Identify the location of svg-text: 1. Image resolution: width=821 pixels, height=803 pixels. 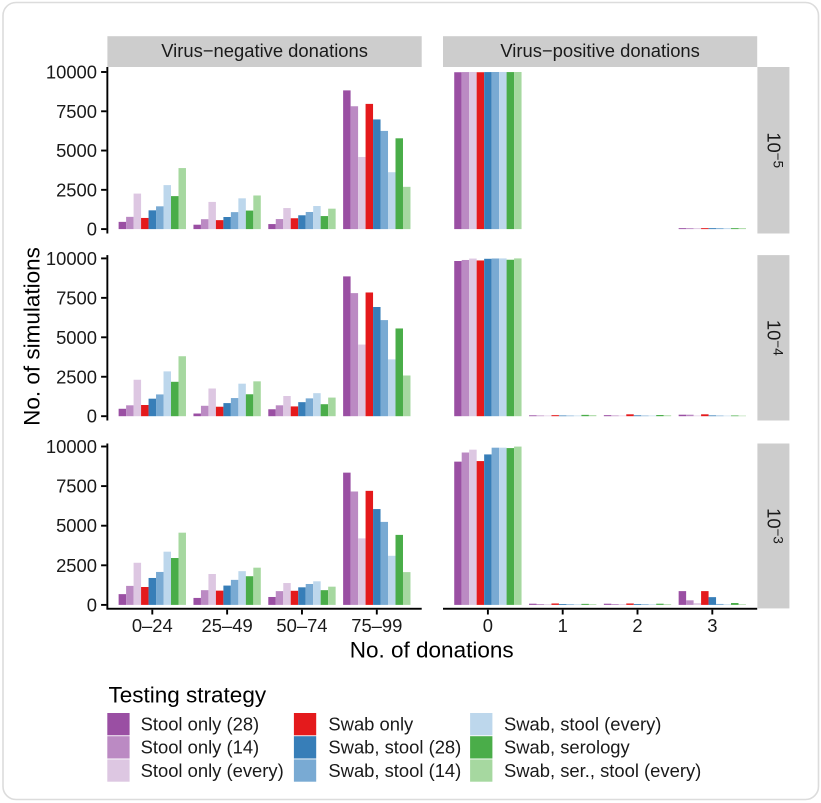
(563, 625).